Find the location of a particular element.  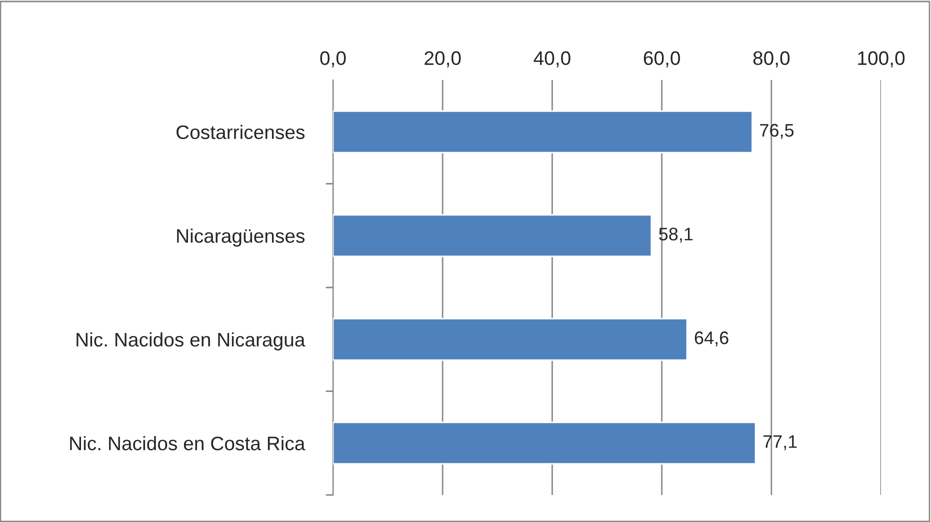

x-tick-label: 100,0 is located at coordinates (881, 59).